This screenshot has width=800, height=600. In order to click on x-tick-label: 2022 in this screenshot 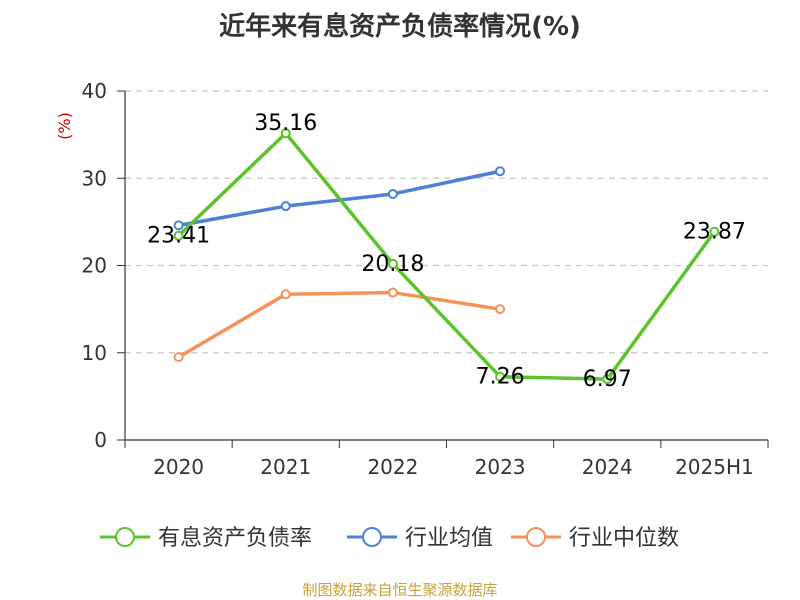, I will do `click(392, 467)`.